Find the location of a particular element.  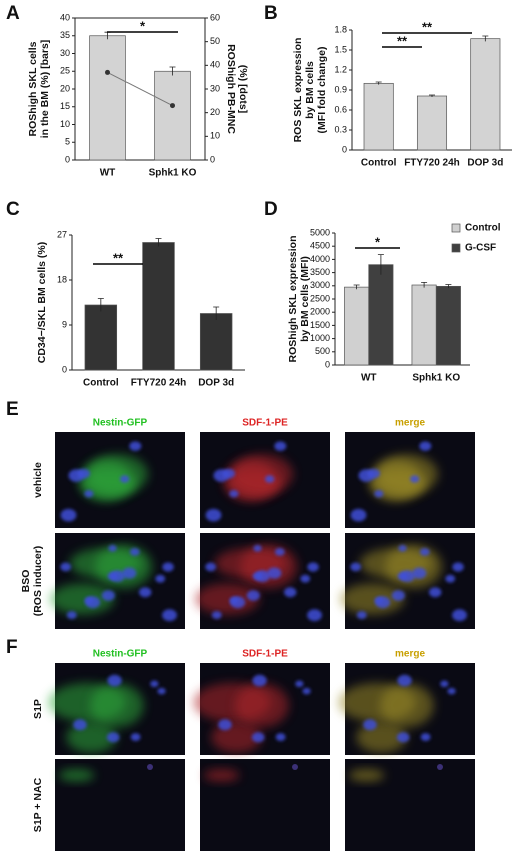

y-tick-label: 1000 is located at coordinates (320, 338).